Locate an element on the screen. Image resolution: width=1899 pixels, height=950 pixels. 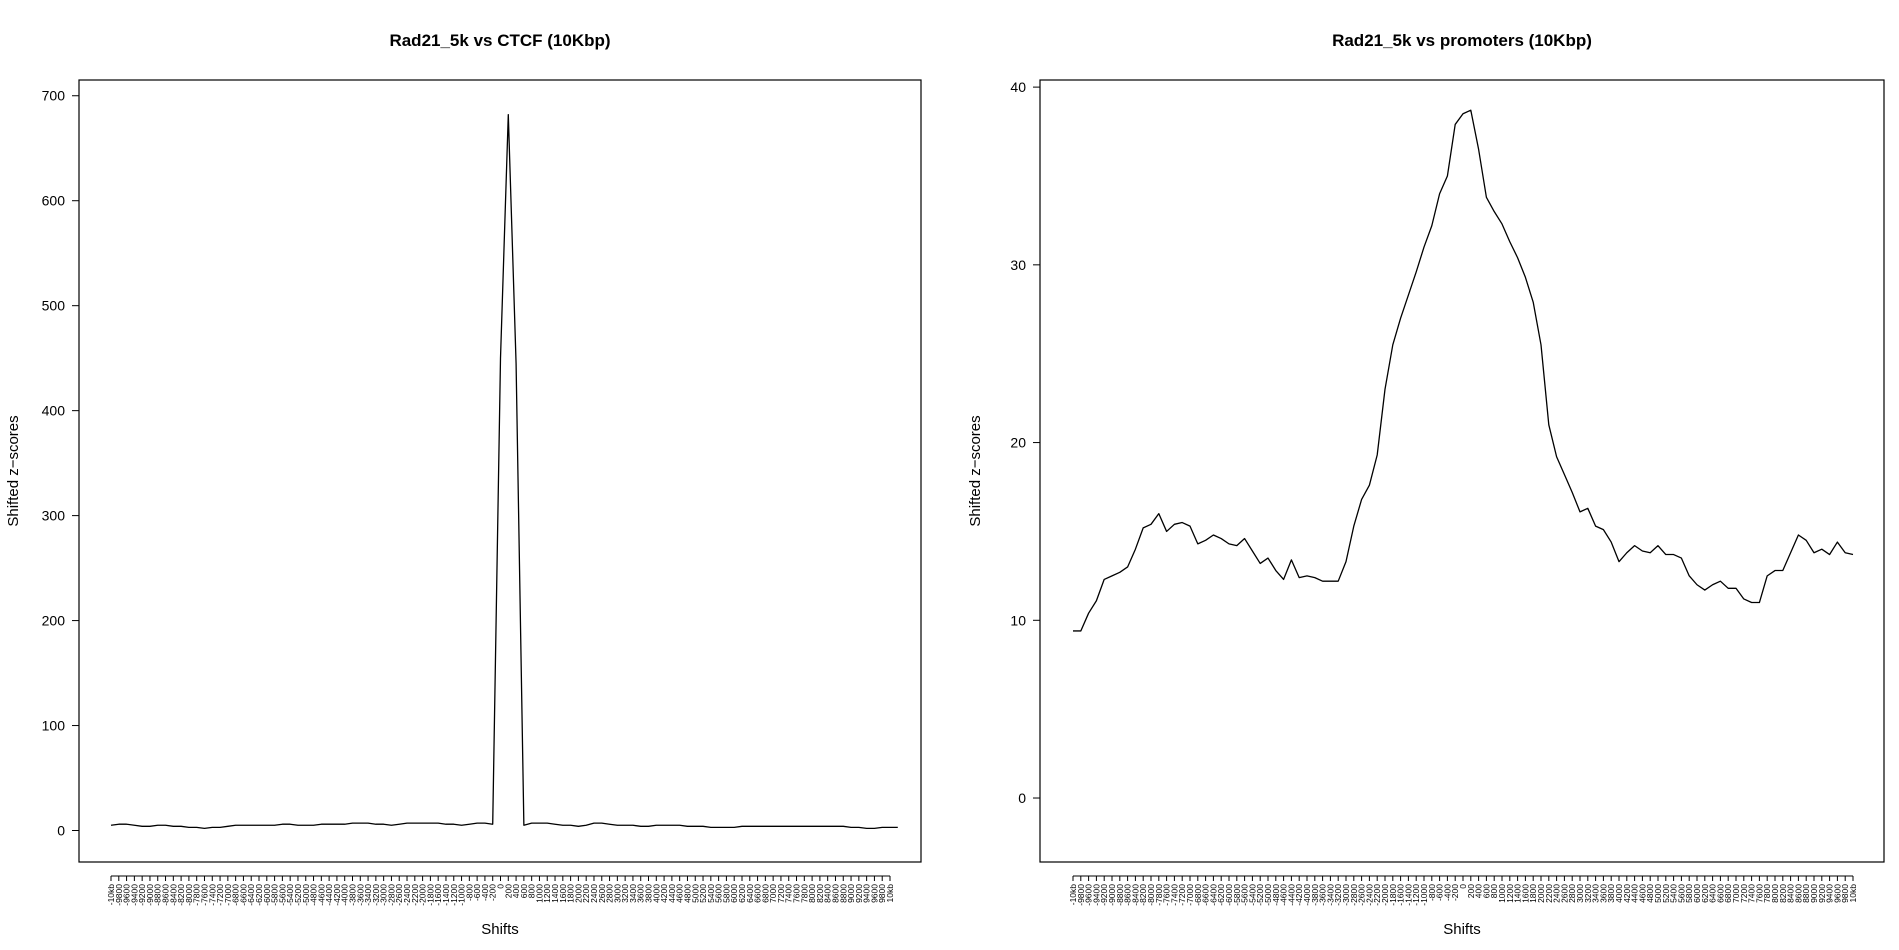
x-tick-label: 2200 is located at coordinates (586, 893).